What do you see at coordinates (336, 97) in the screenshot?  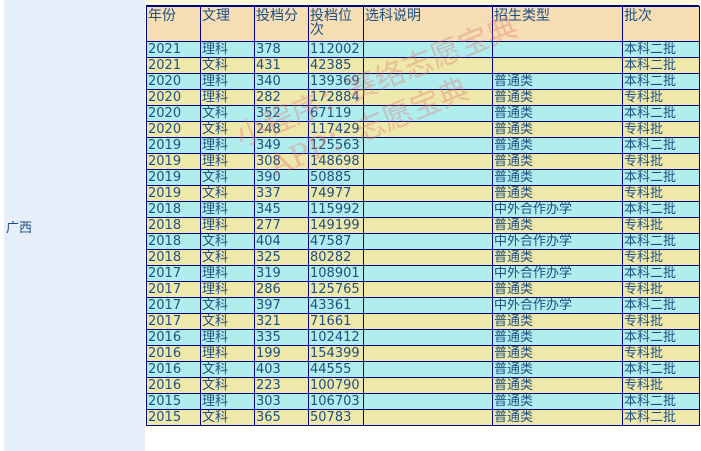 I see `cell-rank: 172884` at bounding box center [336, 97].